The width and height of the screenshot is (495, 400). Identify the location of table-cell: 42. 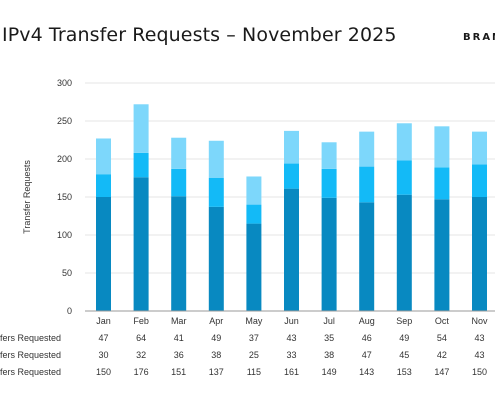
(442, 355).